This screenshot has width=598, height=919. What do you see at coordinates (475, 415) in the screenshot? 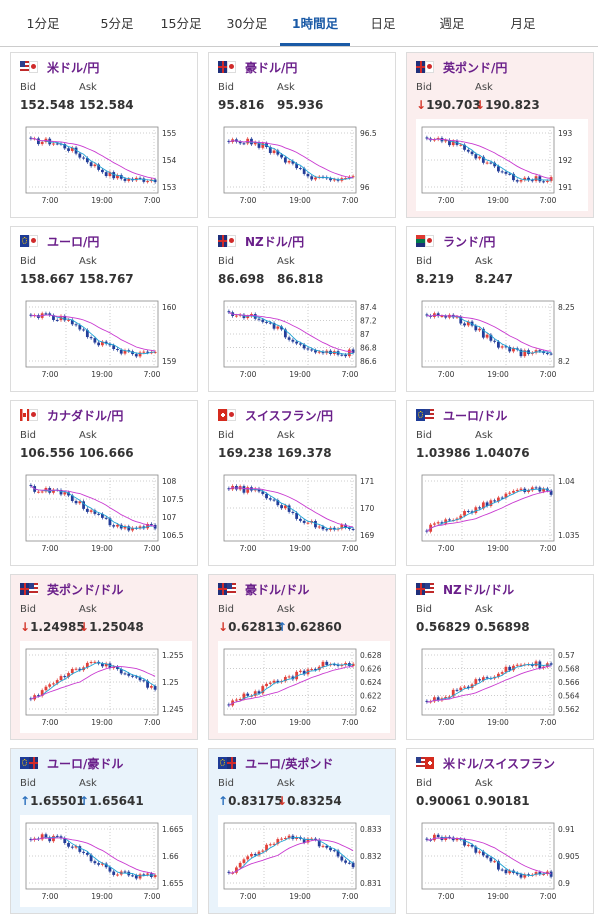
I see `pair-name: ユーロ/ドル` at bounding box center [475, 415].